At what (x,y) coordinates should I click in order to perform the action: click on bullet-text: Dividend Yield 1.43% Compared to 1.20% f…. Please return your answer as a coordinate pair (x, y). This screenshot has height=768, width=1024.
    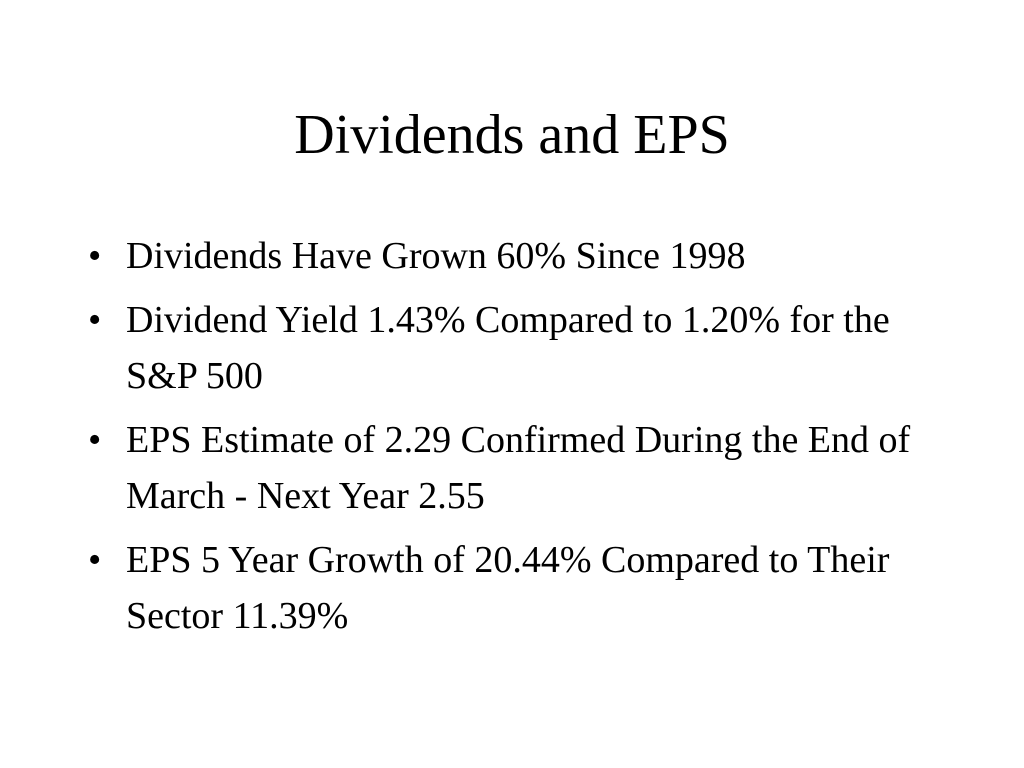
    Looking at the image, I should click on (508, 348).